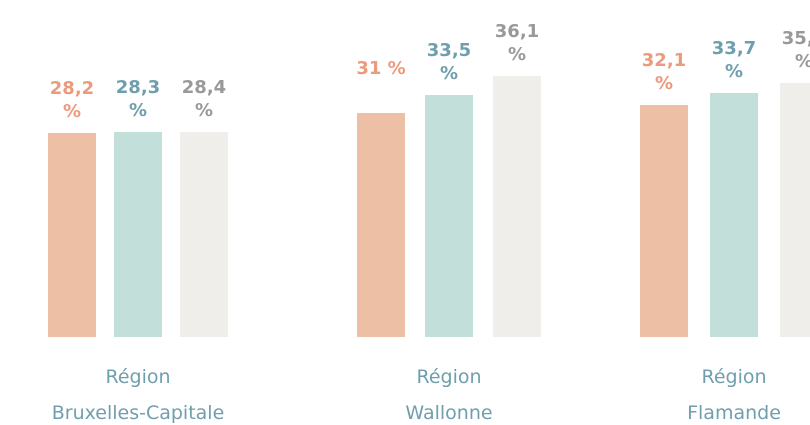 Image resolution: width=810 pixels, height=425 pixels. I want to click on value-label: 28,4 %, so click(204, 98).